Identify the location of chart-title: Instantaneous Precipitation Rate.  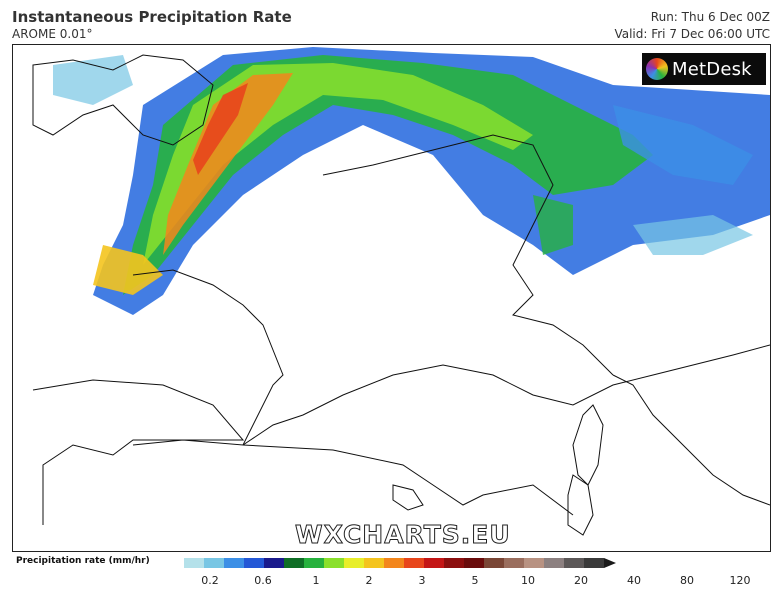
(152, 17).